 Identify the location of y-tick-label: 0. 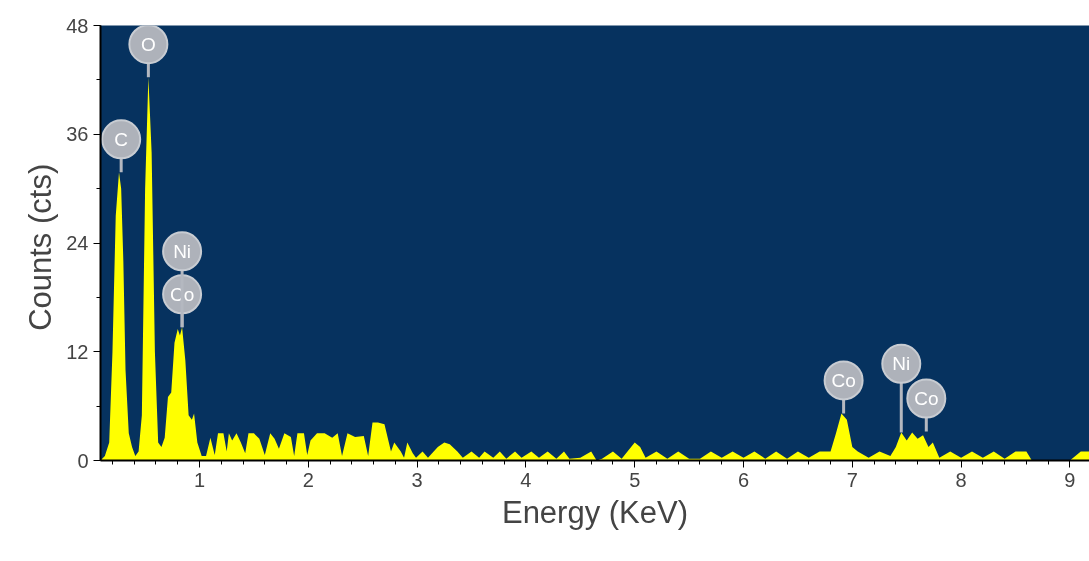
(83, 460).